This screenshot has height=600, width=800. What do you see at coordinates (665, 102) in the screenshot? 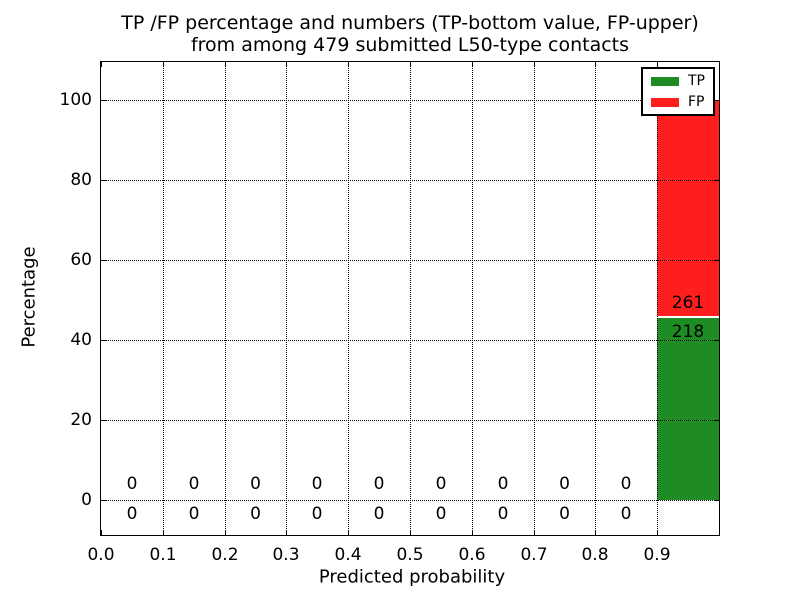
I see `legend-swatch-fp` at bounding box center [665, 102].